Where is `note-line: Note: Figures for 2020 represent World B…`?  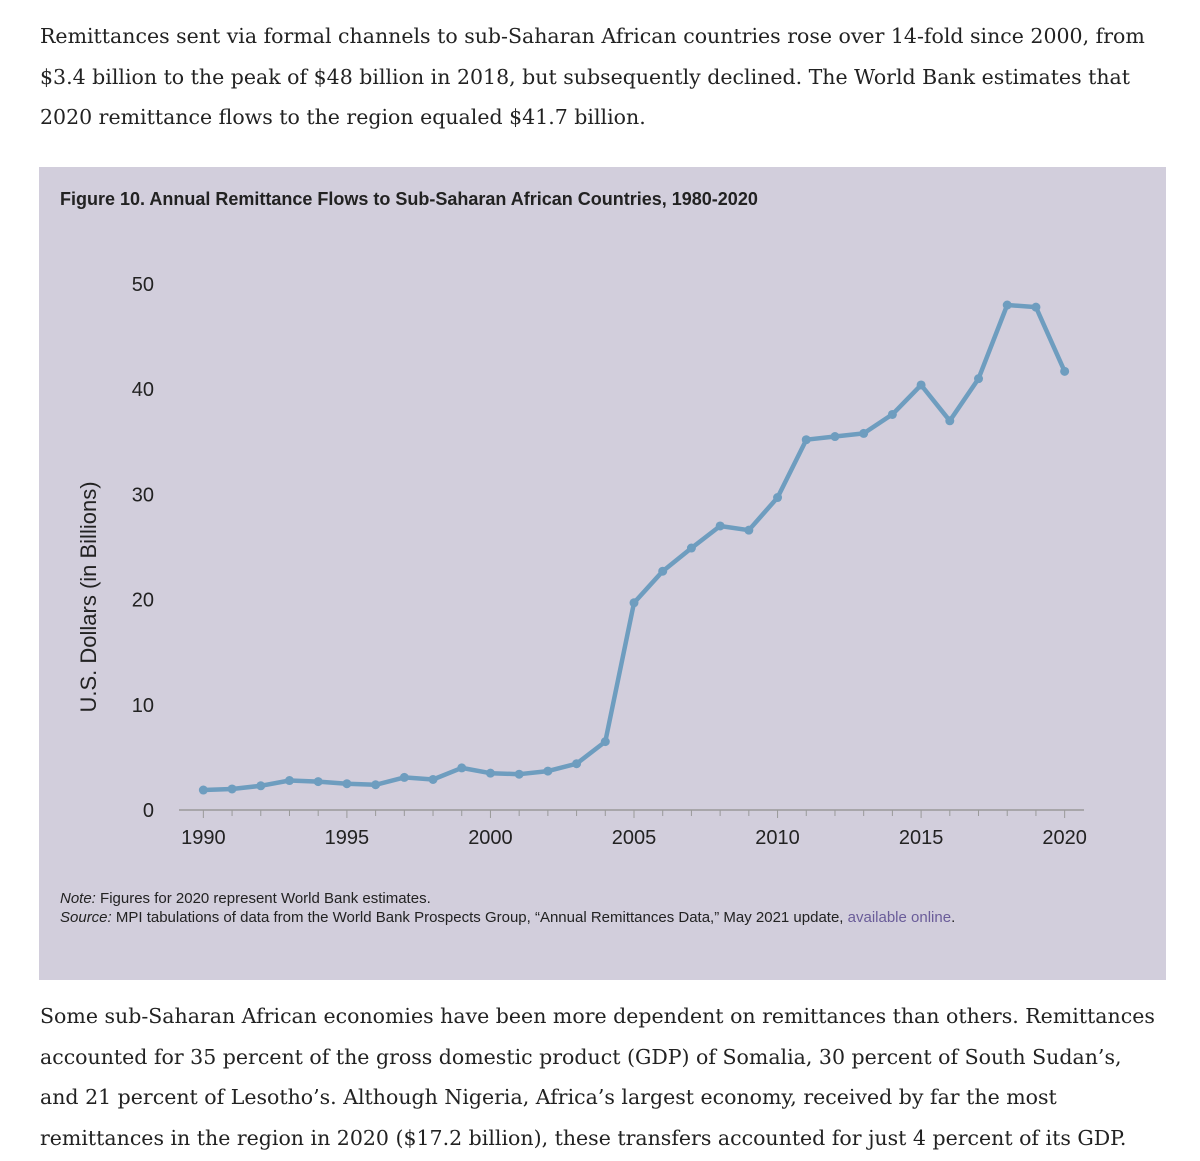 note-line: Note: Figures for 2020 represent World B… is located at coordinates (507, 898).